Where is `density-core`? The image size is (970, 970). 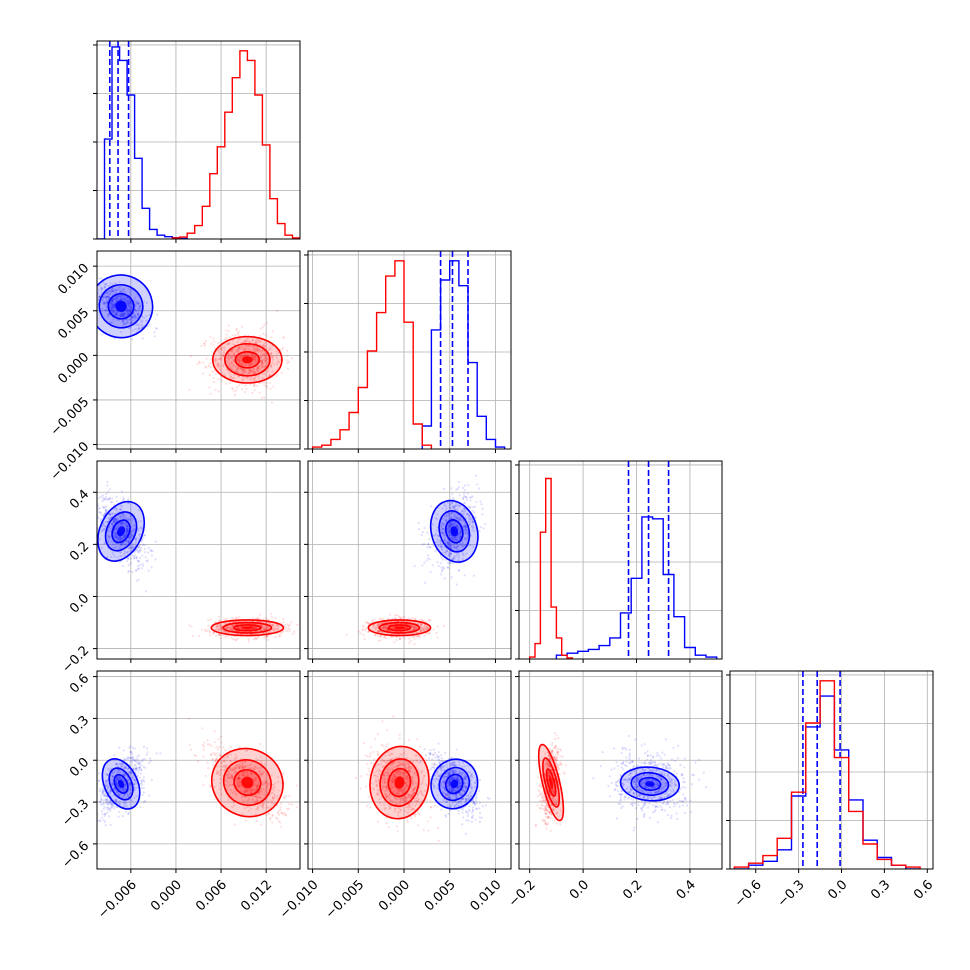 density-core is located at coordinates (121, 306).